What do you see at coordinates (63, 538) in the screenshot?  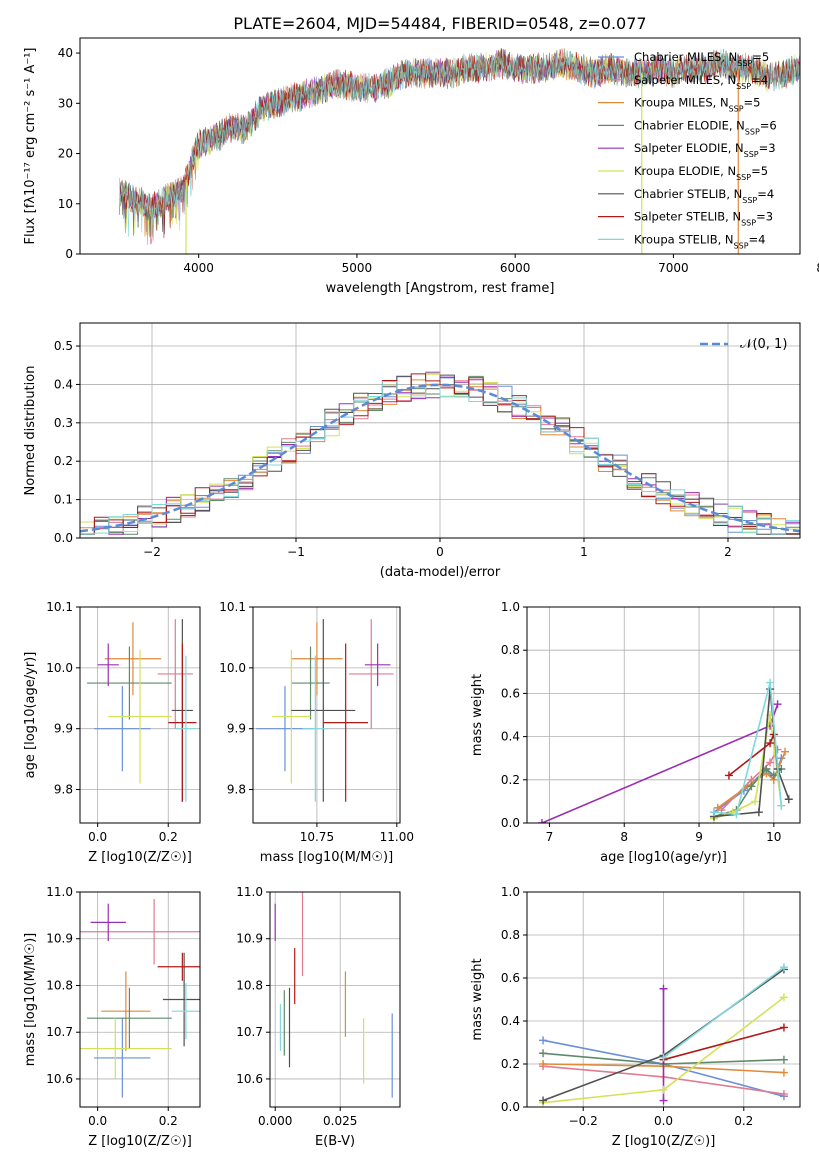 I see `y-tick-label: 0.0` at bounding box center [63, 538].